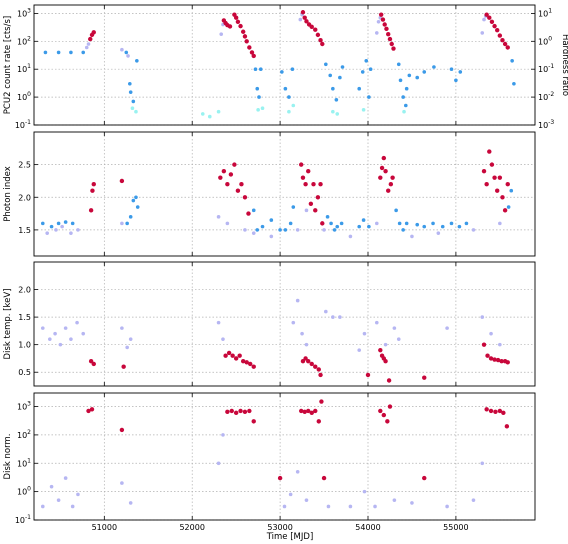  Describe the element at coordinates (24, 12) in the screenshot. I see `y-tick-label: 10³` at that location.